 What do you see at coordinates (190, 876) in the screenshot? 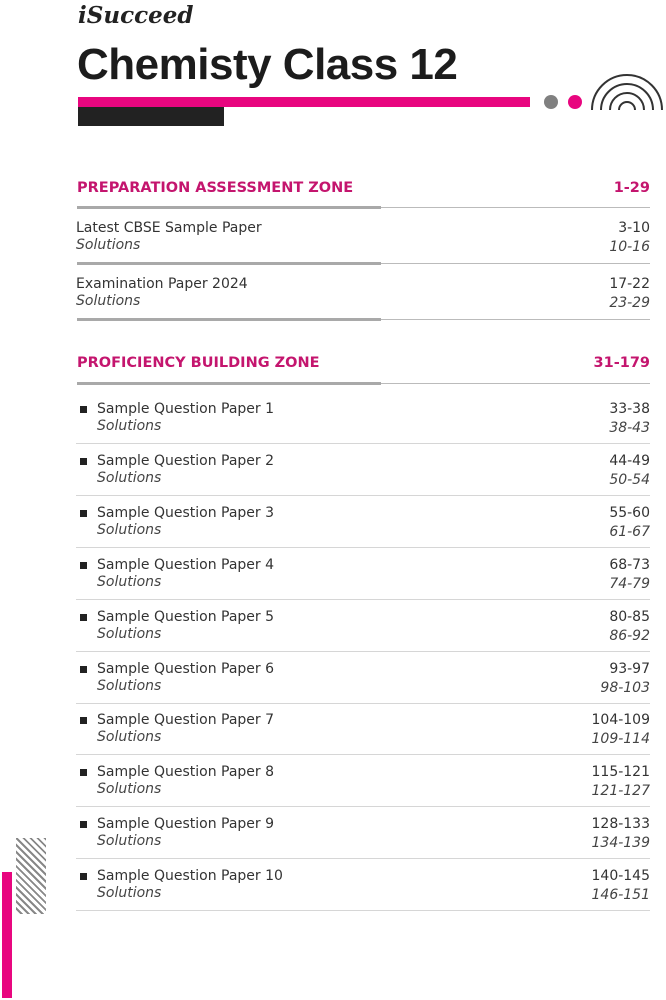
I see `entry-label: Sample Question Paper 10` at bounding box center [190, 876].